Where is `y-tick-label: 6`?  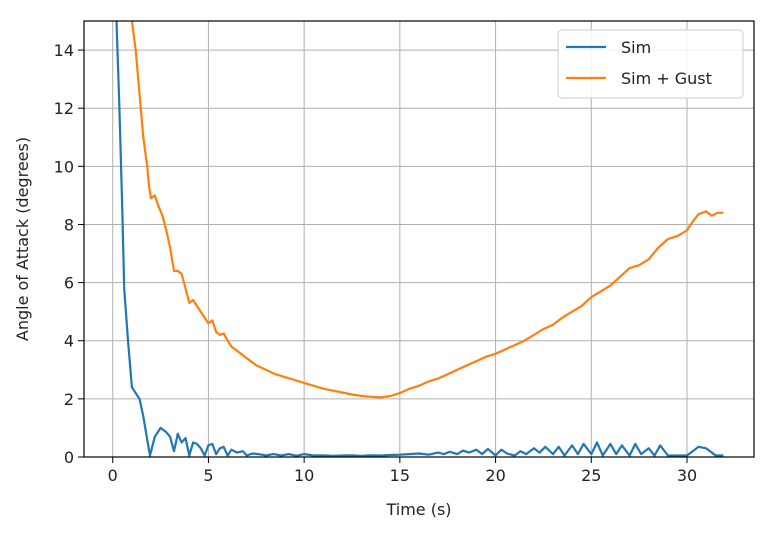 y-tick-label: 6 is located at coordinates (69, 283).